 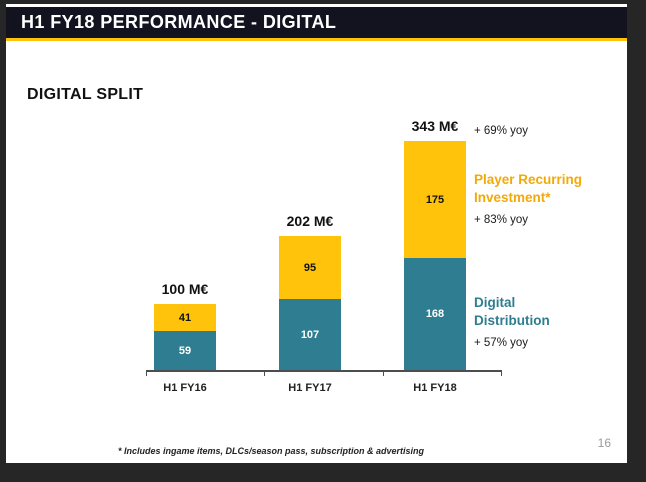 What do you see at coordinates (316, 39) in the screenshot?
I see `header-underline` at bounding box center [316, 39].